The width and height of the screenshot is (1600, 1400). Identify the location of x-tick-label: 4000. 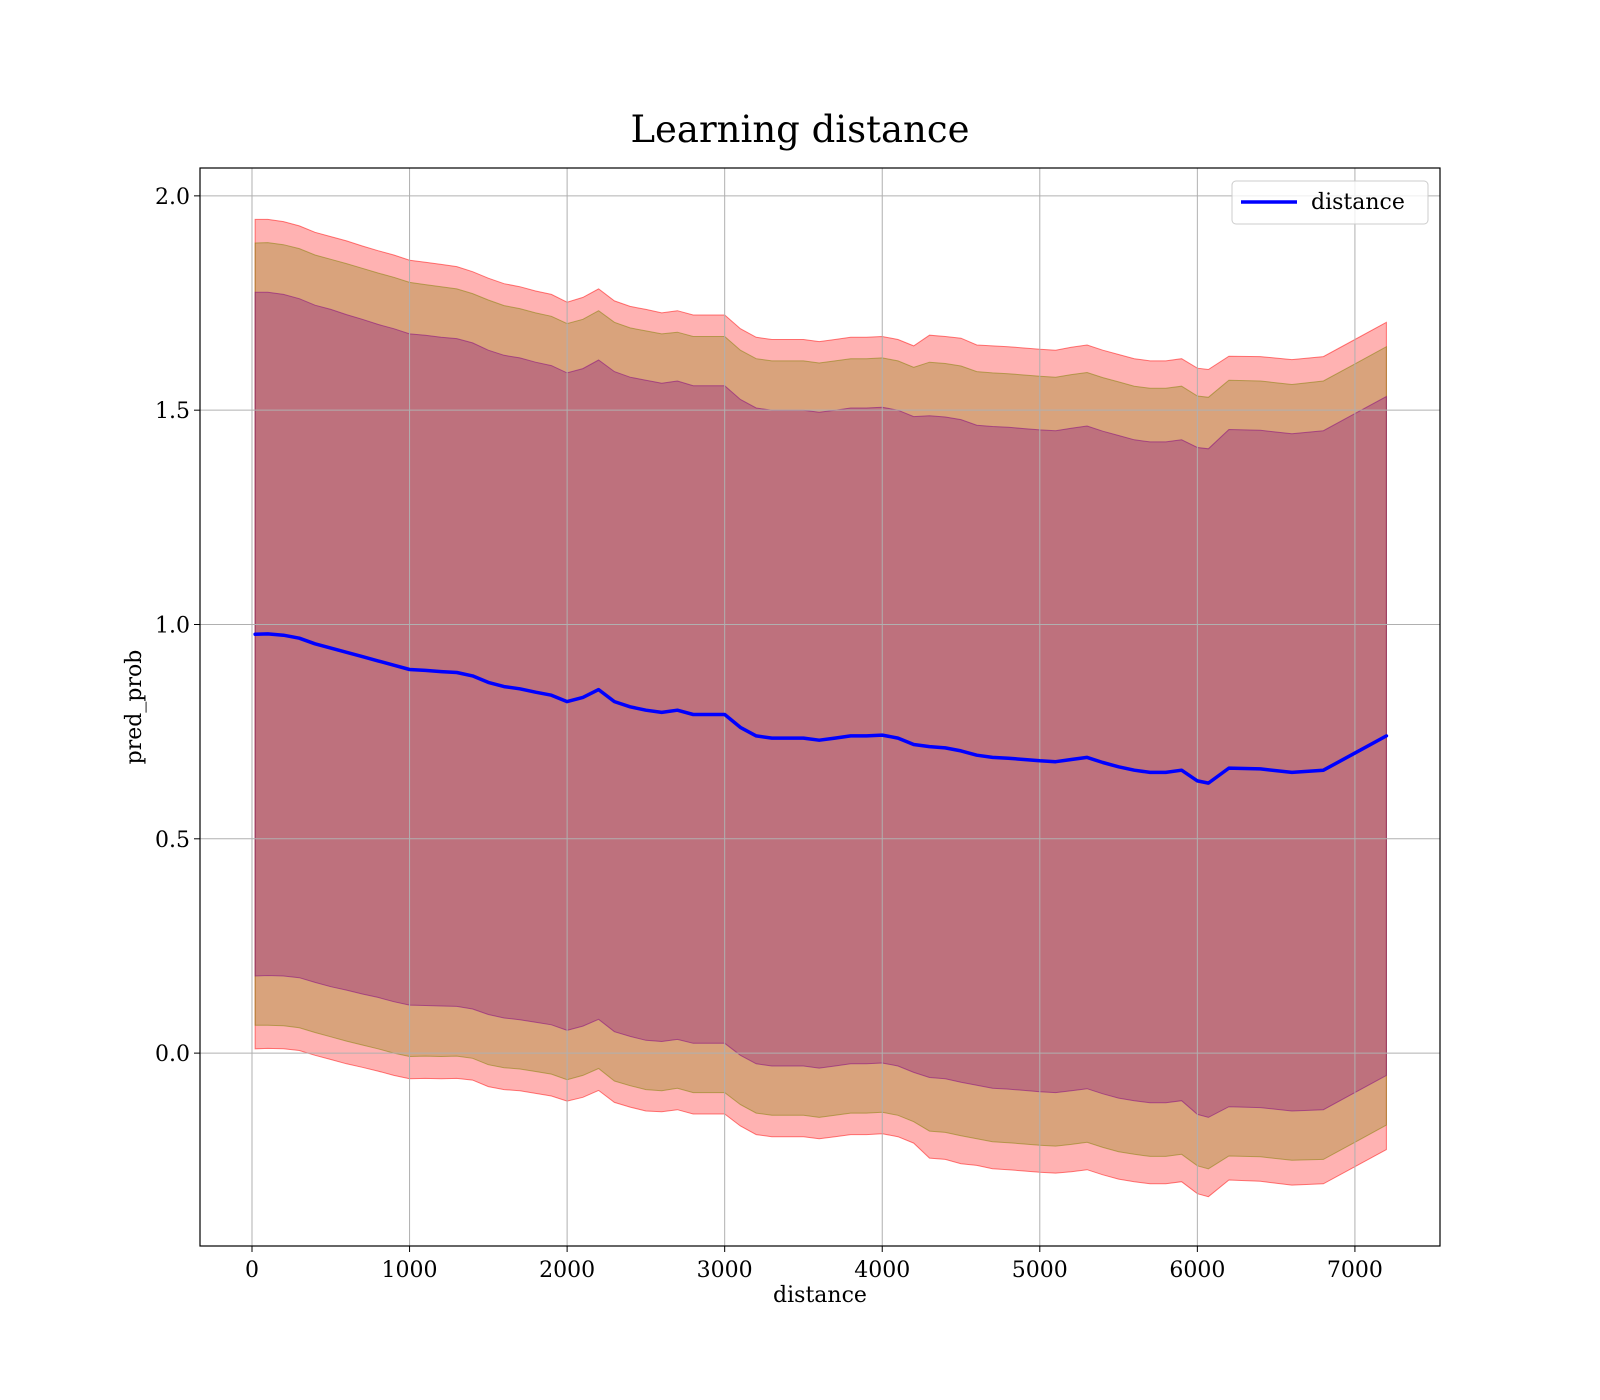
(882, 1270).